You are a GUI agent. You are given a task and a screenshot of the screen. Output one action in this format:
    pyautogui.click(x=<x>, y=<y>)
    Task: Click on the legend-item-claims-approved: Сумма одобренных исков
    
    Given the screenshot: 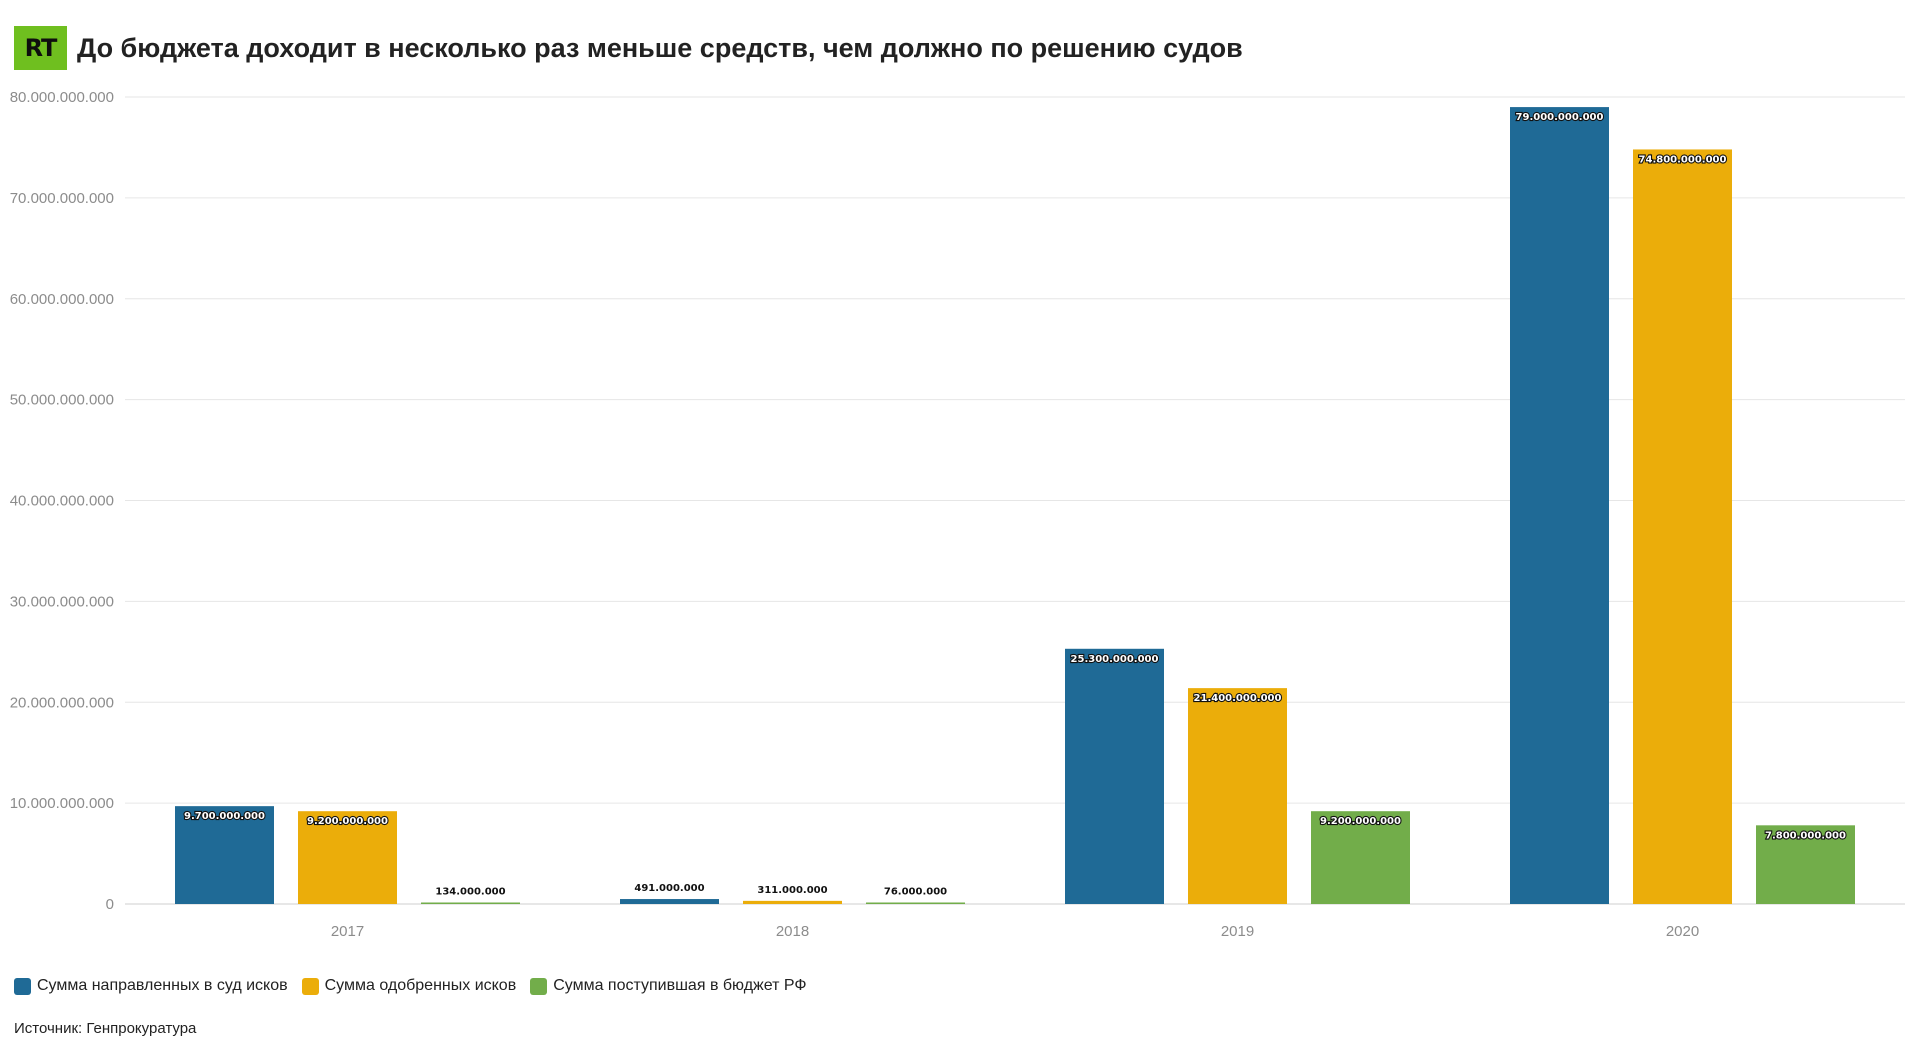 What is the action you would take?
    pyautogui.click(x=409, y=986)
    